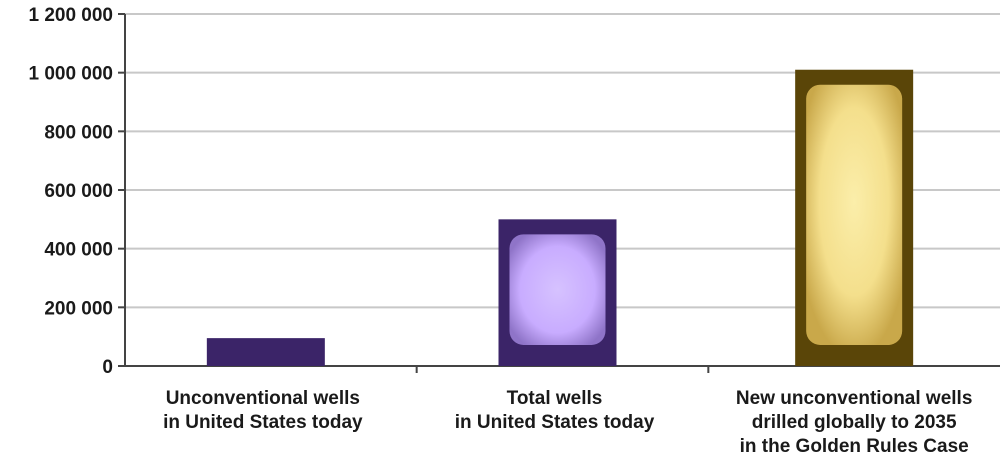 The width and height of the screenshot is (1003, 470). Describe the element at coordinates (854, 446) in the screenshot. I see `x-category-label-line: in the Golden Rules Case` at that location.